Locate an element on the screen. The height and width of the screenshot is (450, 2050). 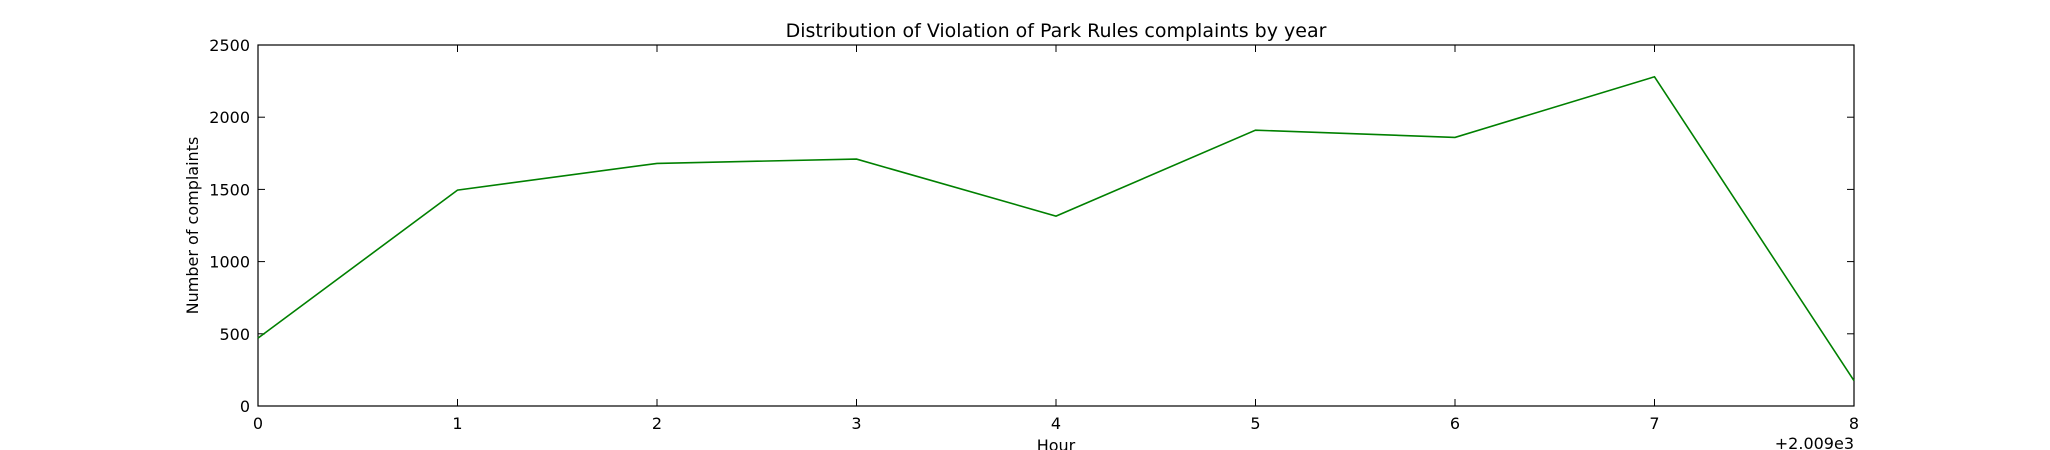
y-tick-label: 1000 is located at coordinates (229, 262).